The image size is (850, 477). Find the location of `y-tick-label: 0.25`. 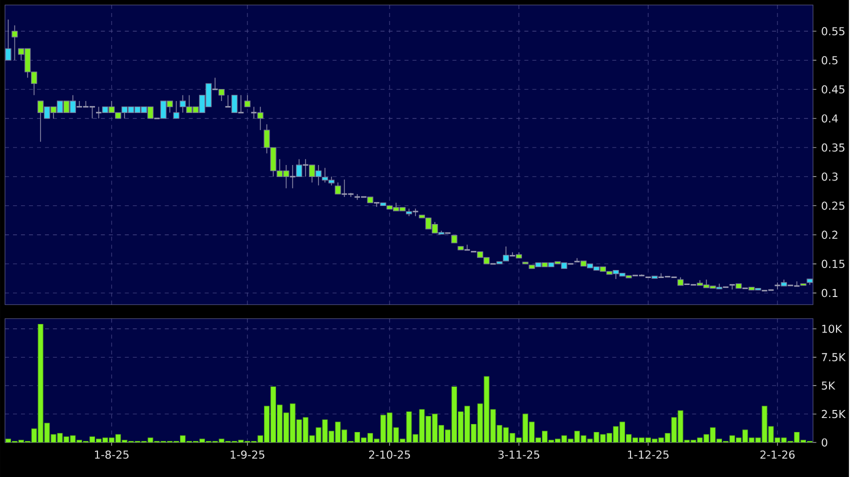

y-tick-label: 0.25 is located at coordinates (833, 205).